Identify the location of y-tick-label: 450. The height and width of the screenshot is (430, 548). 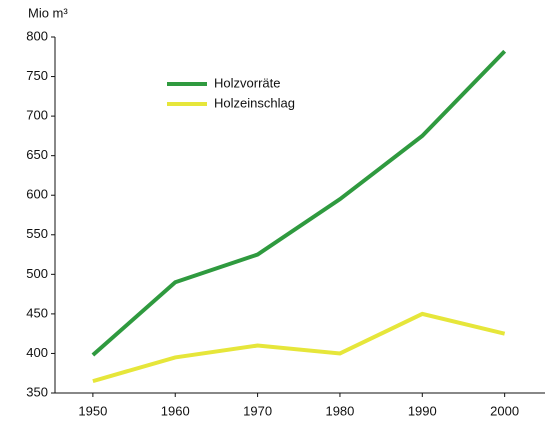
(37, 312).